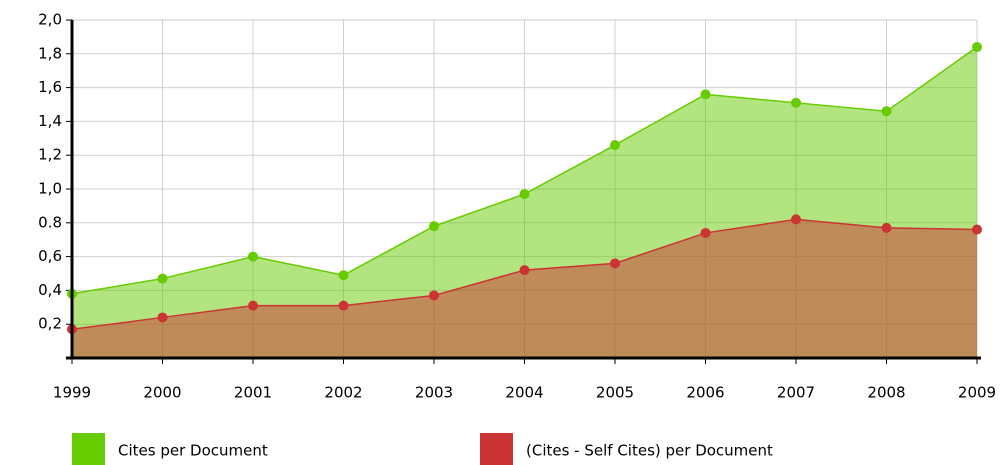 The image size is (1002, 465). I want to click on y-tick-label: 1,8, so click(50, 53).